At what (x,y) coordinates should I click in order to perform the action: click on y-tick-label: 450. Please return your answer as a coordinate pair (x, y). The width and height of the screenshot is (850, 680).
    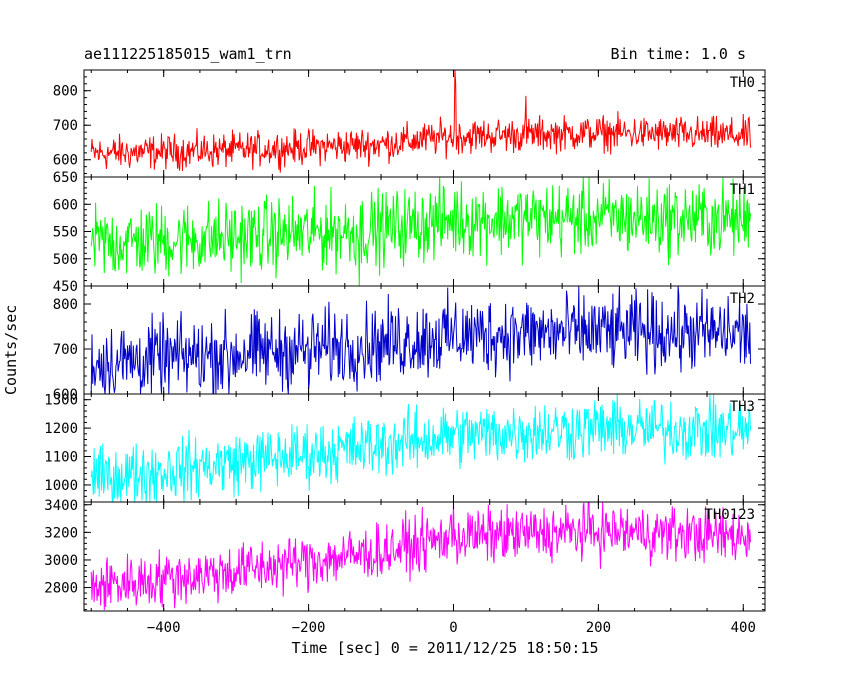
    Looking at the image, I should click on (65, 287).